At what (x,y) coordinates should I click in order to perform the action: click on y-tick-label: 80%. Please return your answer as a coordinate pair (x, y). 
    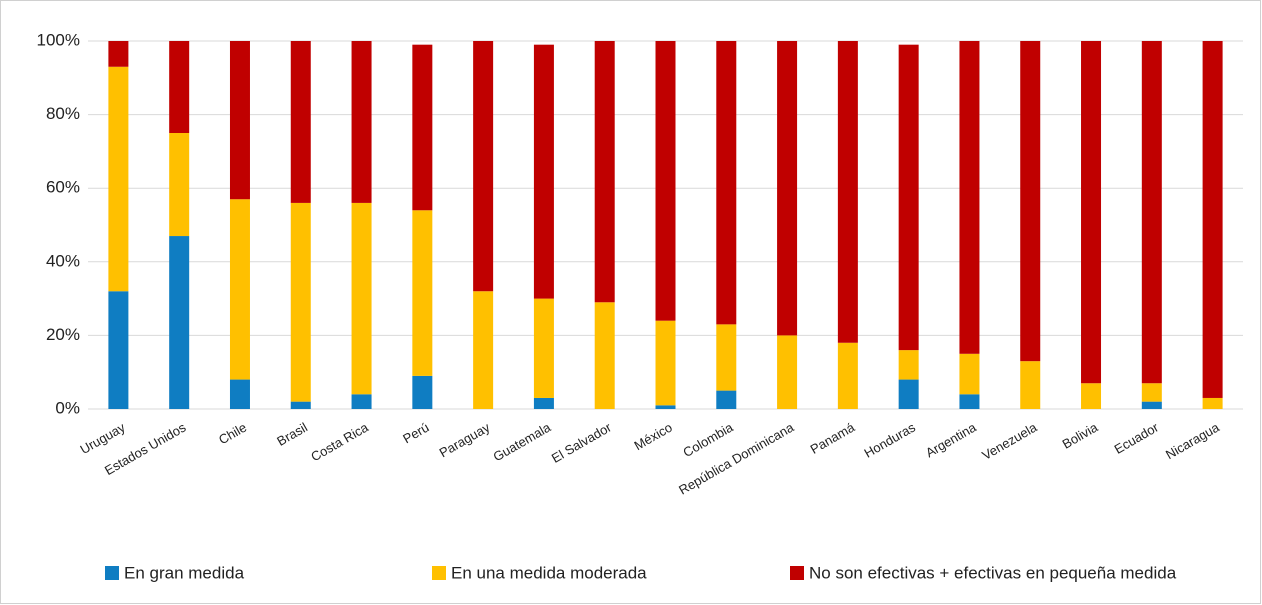
    Looking at the image, I should click on (63, 113).